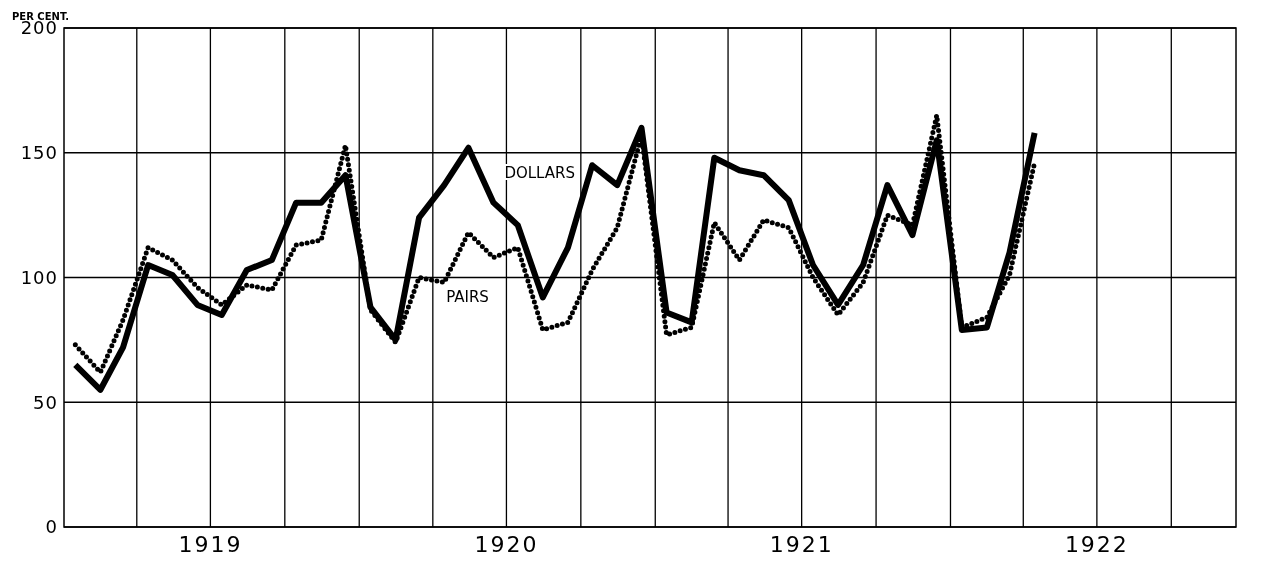 This screenshot has height=567, width=1261. I want to click on y-tick-label: 150, so click(39, 153).